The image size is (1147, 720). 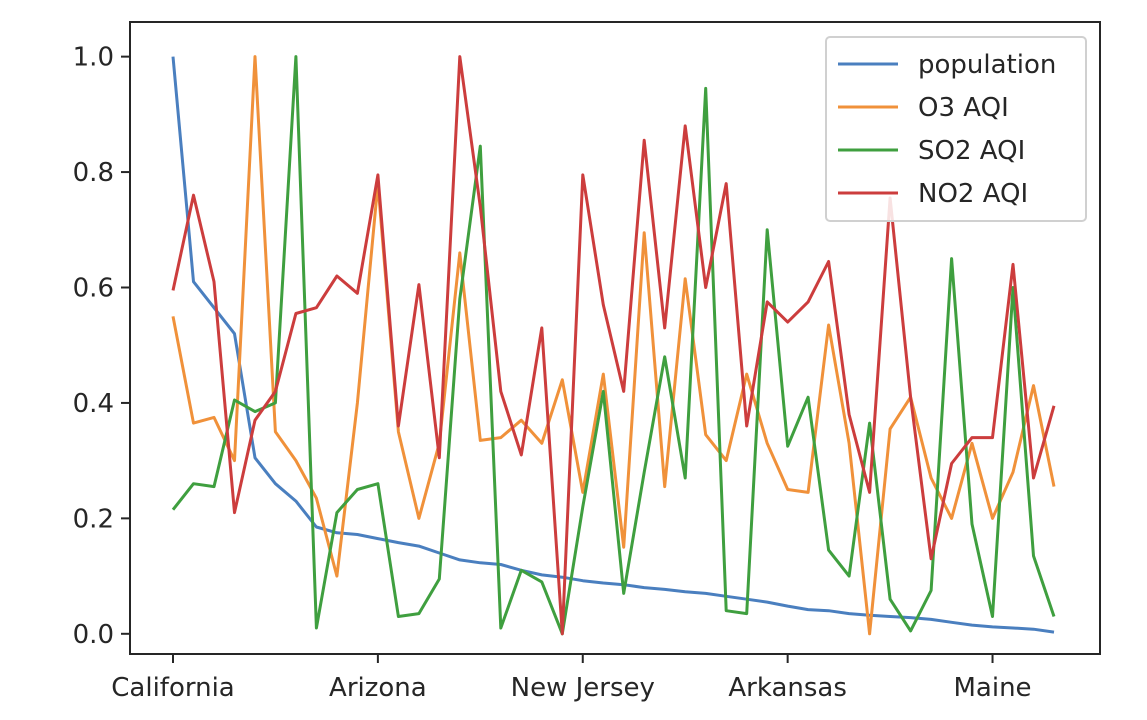 What do you see at coordinates (992, 688) in the screenshot?
I see `x-tick-label: Maine` at bounding box center [992, 688].